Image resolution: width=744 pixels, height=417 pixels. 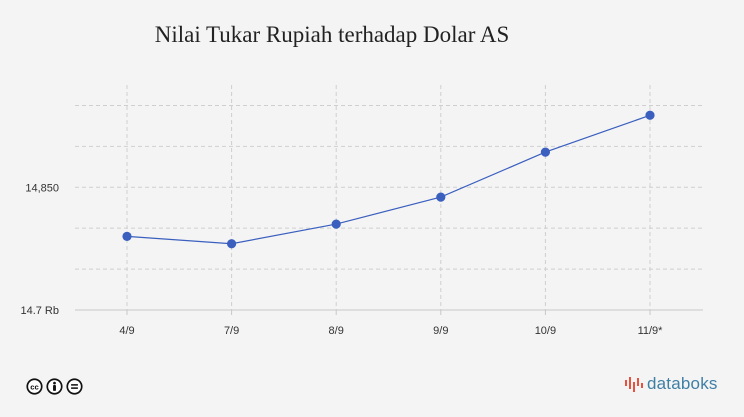 I want to click on y-axis-ticks: 14.7 Rb 14,850, so click(x=39, y=249).